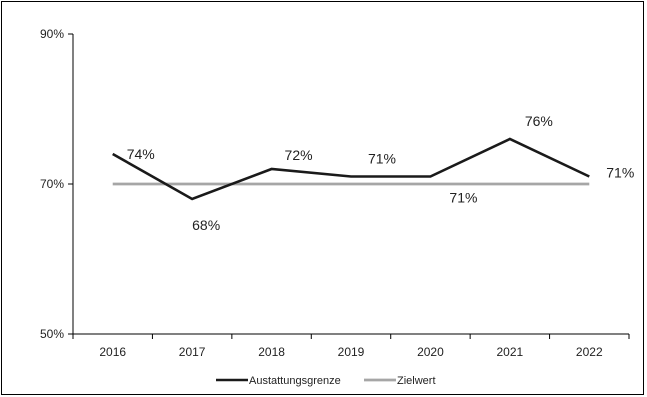 Image resolution: width=647 pixels, height=397 pixels. What do you see at coordinates (52, 334) in the screenshot?
I see `y-tick-label: 50%` at bounding box center [52, 334].